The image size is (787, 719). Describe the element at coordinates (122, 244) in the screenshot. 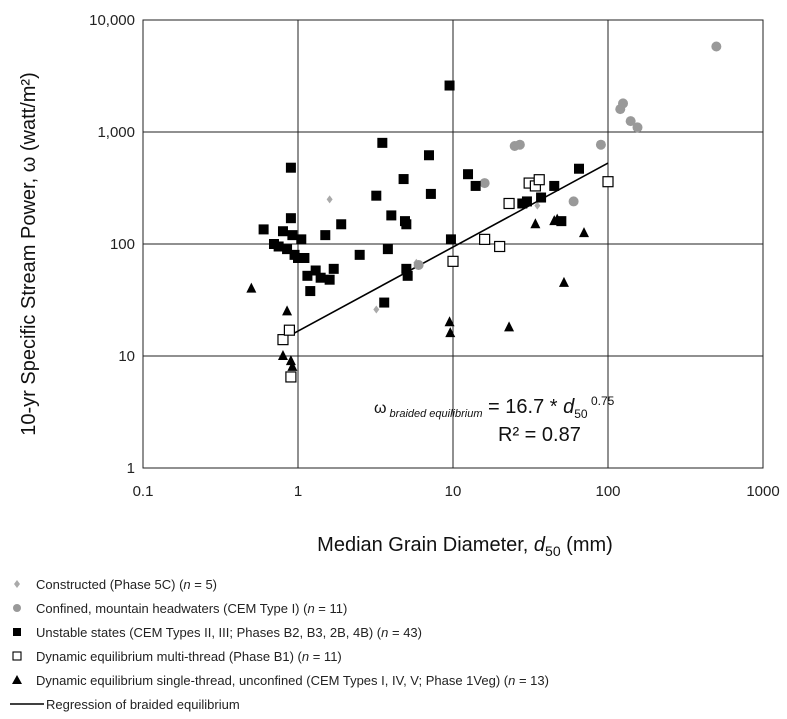

I see `y-tick-label: 100` at that location.